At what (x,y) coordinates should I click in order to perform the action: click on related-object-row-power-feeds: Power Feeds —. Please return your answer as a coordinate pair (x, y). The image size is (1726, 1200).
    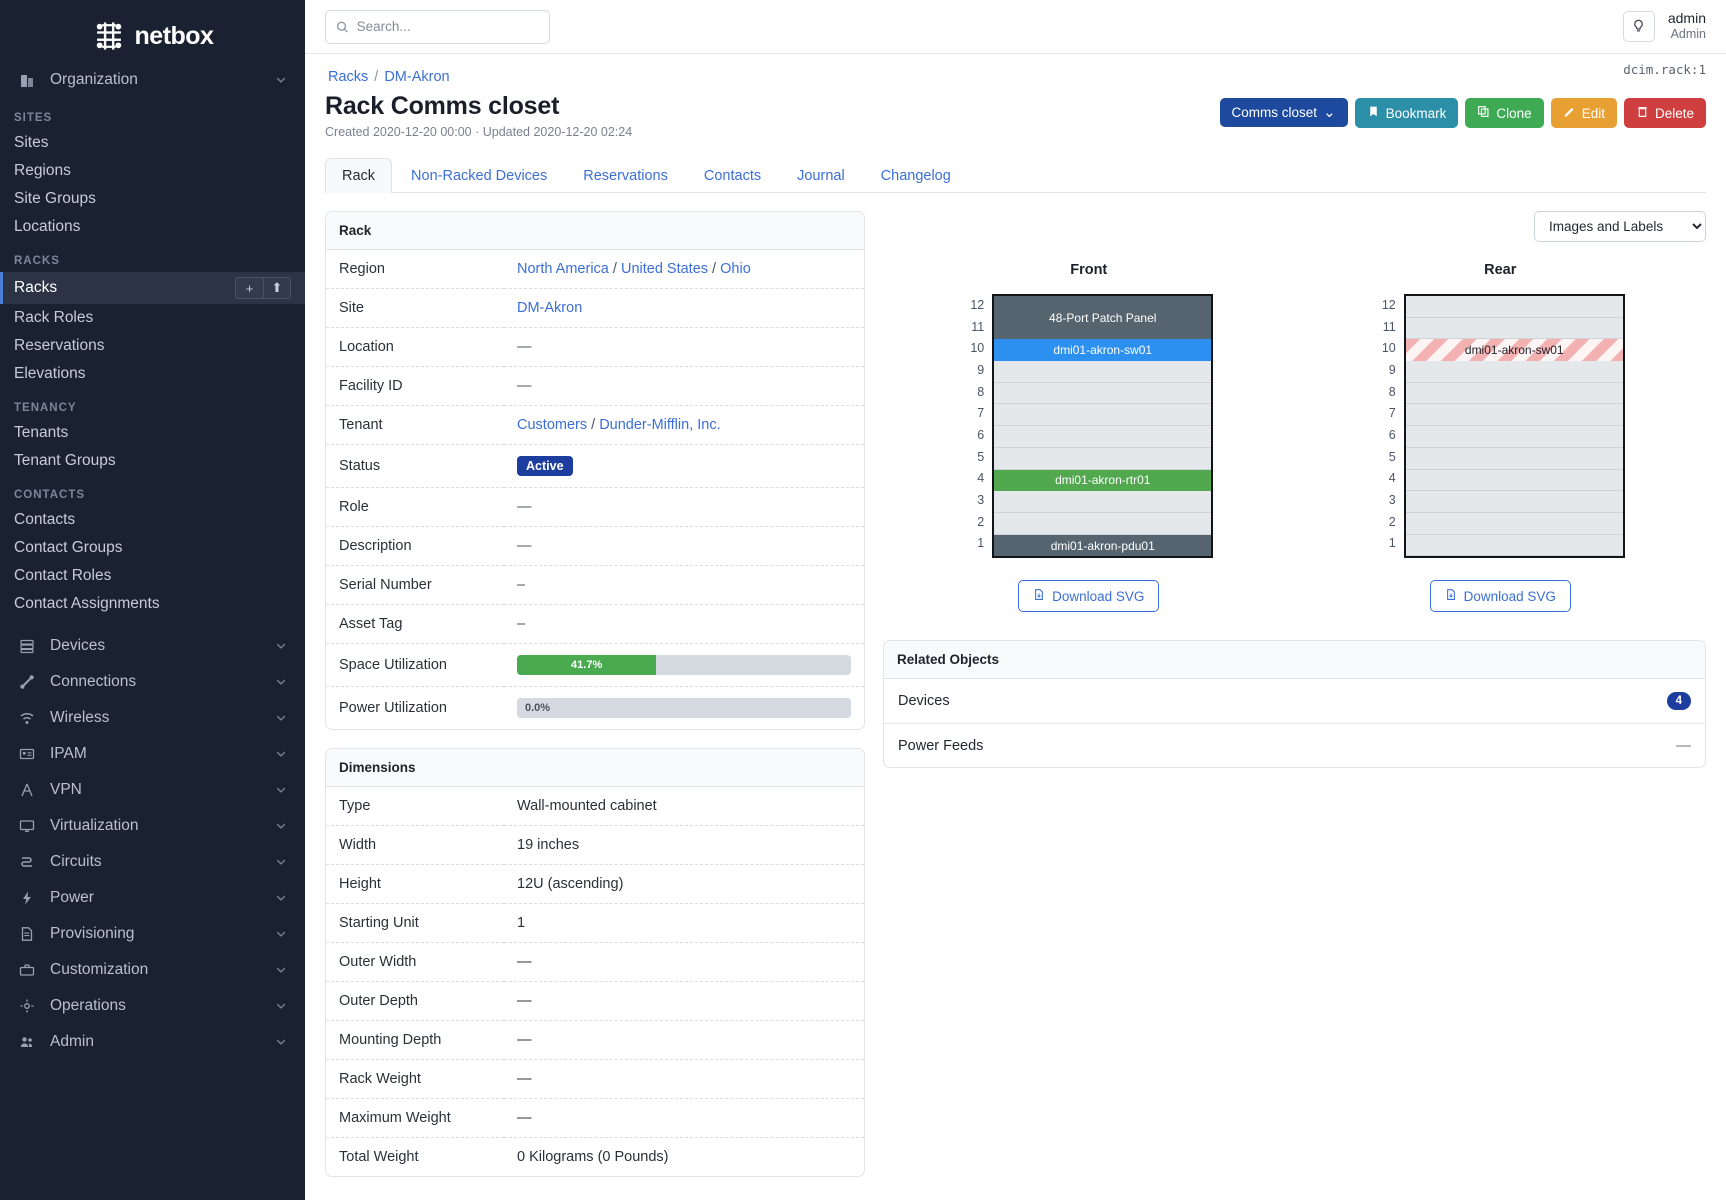
    Looking at the image, I should click on (1294, 745).